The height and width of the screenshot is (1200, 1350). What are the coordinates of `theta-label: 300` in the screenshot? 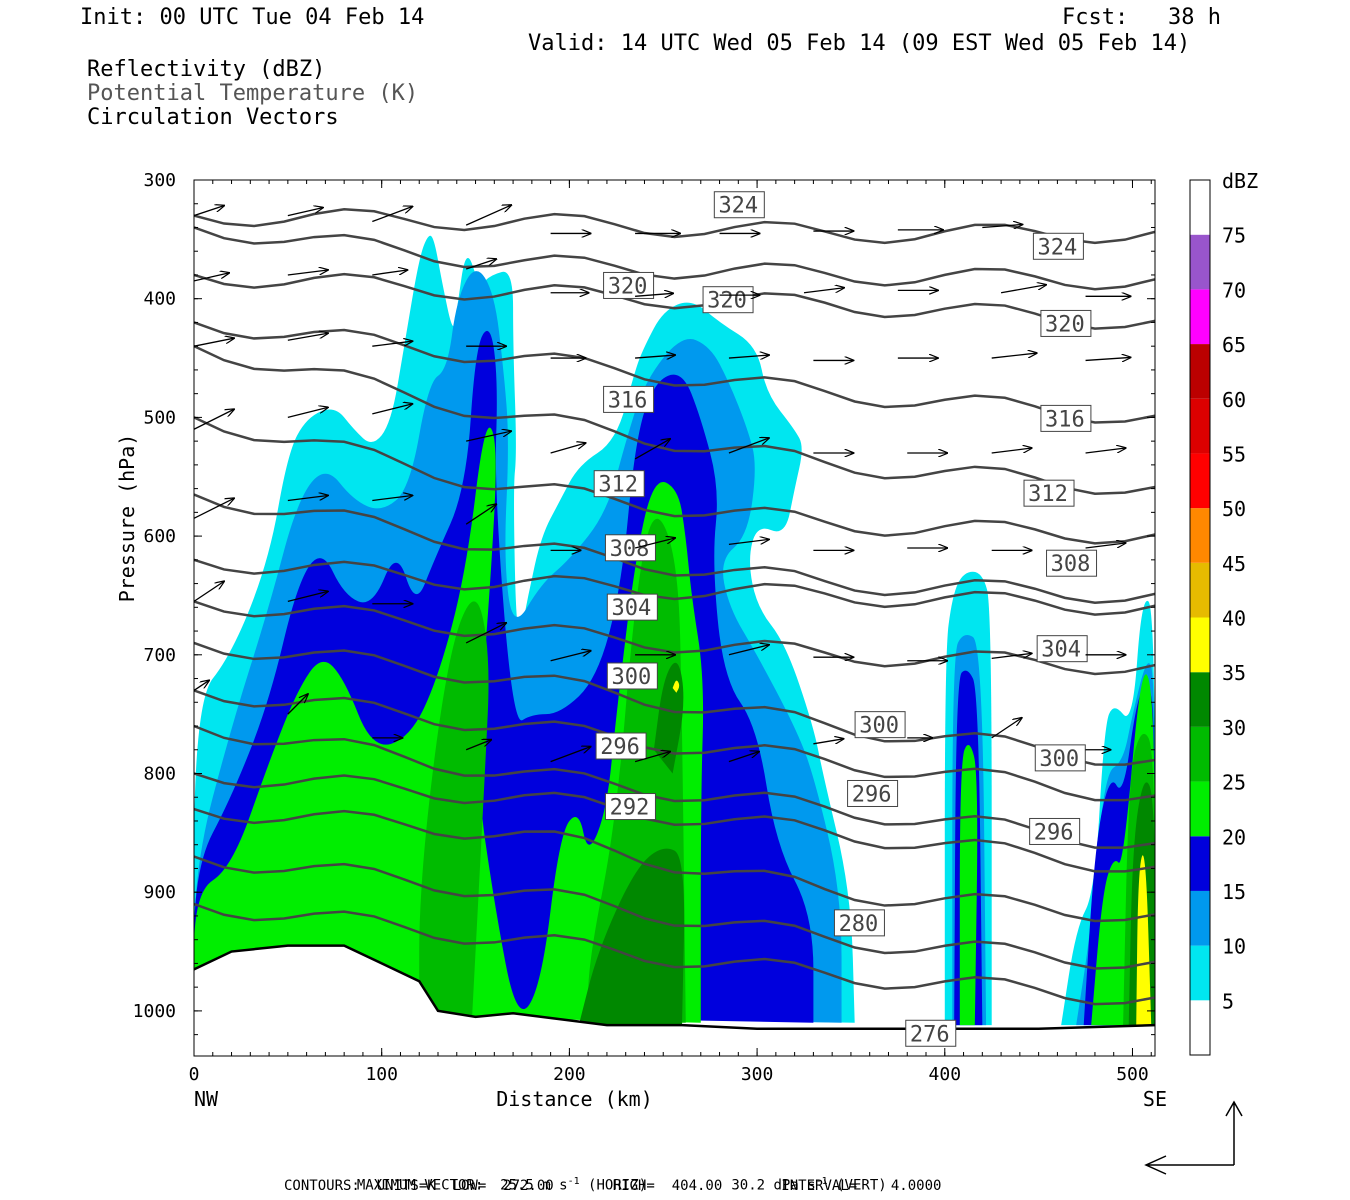 It's located at (631, 677).